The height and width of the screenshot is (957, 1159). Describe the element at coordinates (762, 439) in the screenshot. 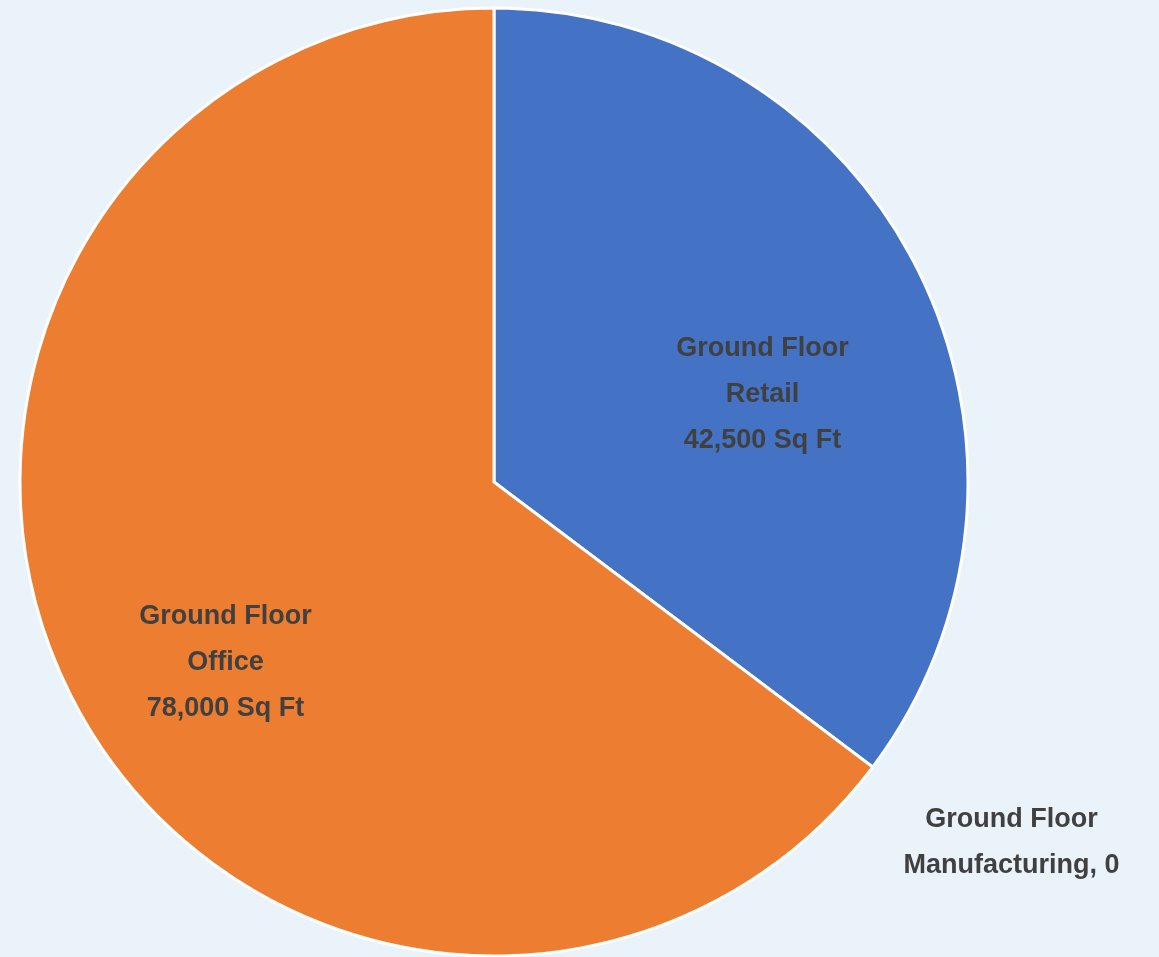

I see `data-label: 42,500 Sq Ft` at that location.